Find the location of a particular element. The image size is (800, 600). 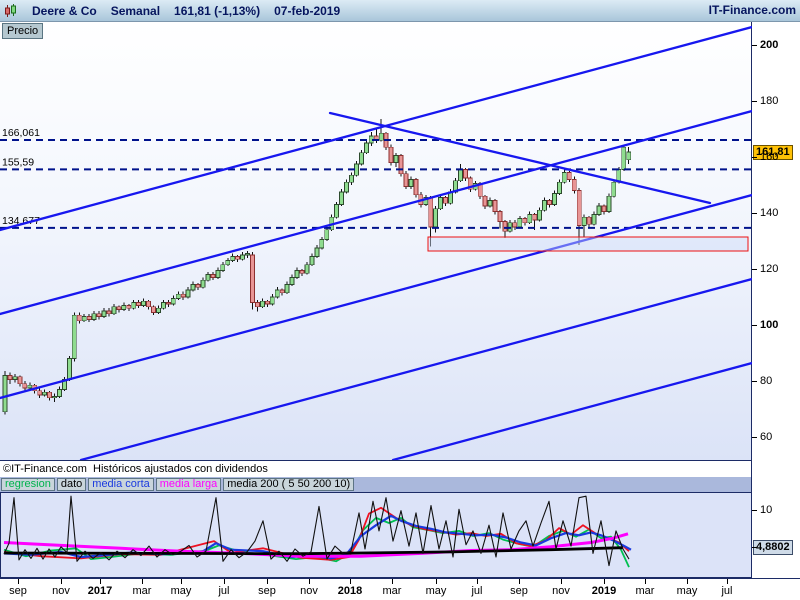

quote-change-label: 161,81 (-1,13%) is located at coordinates (217, 10).